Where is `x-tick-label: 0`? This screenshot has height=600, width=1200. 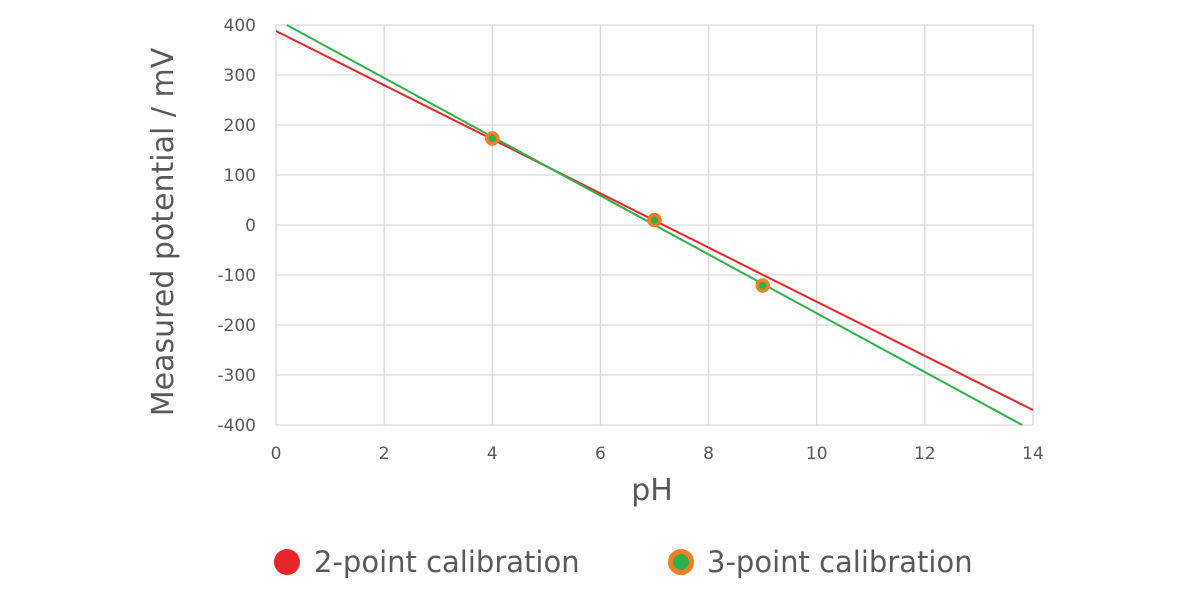
x-tick-label: 0 is located at coordinates (276, 454).